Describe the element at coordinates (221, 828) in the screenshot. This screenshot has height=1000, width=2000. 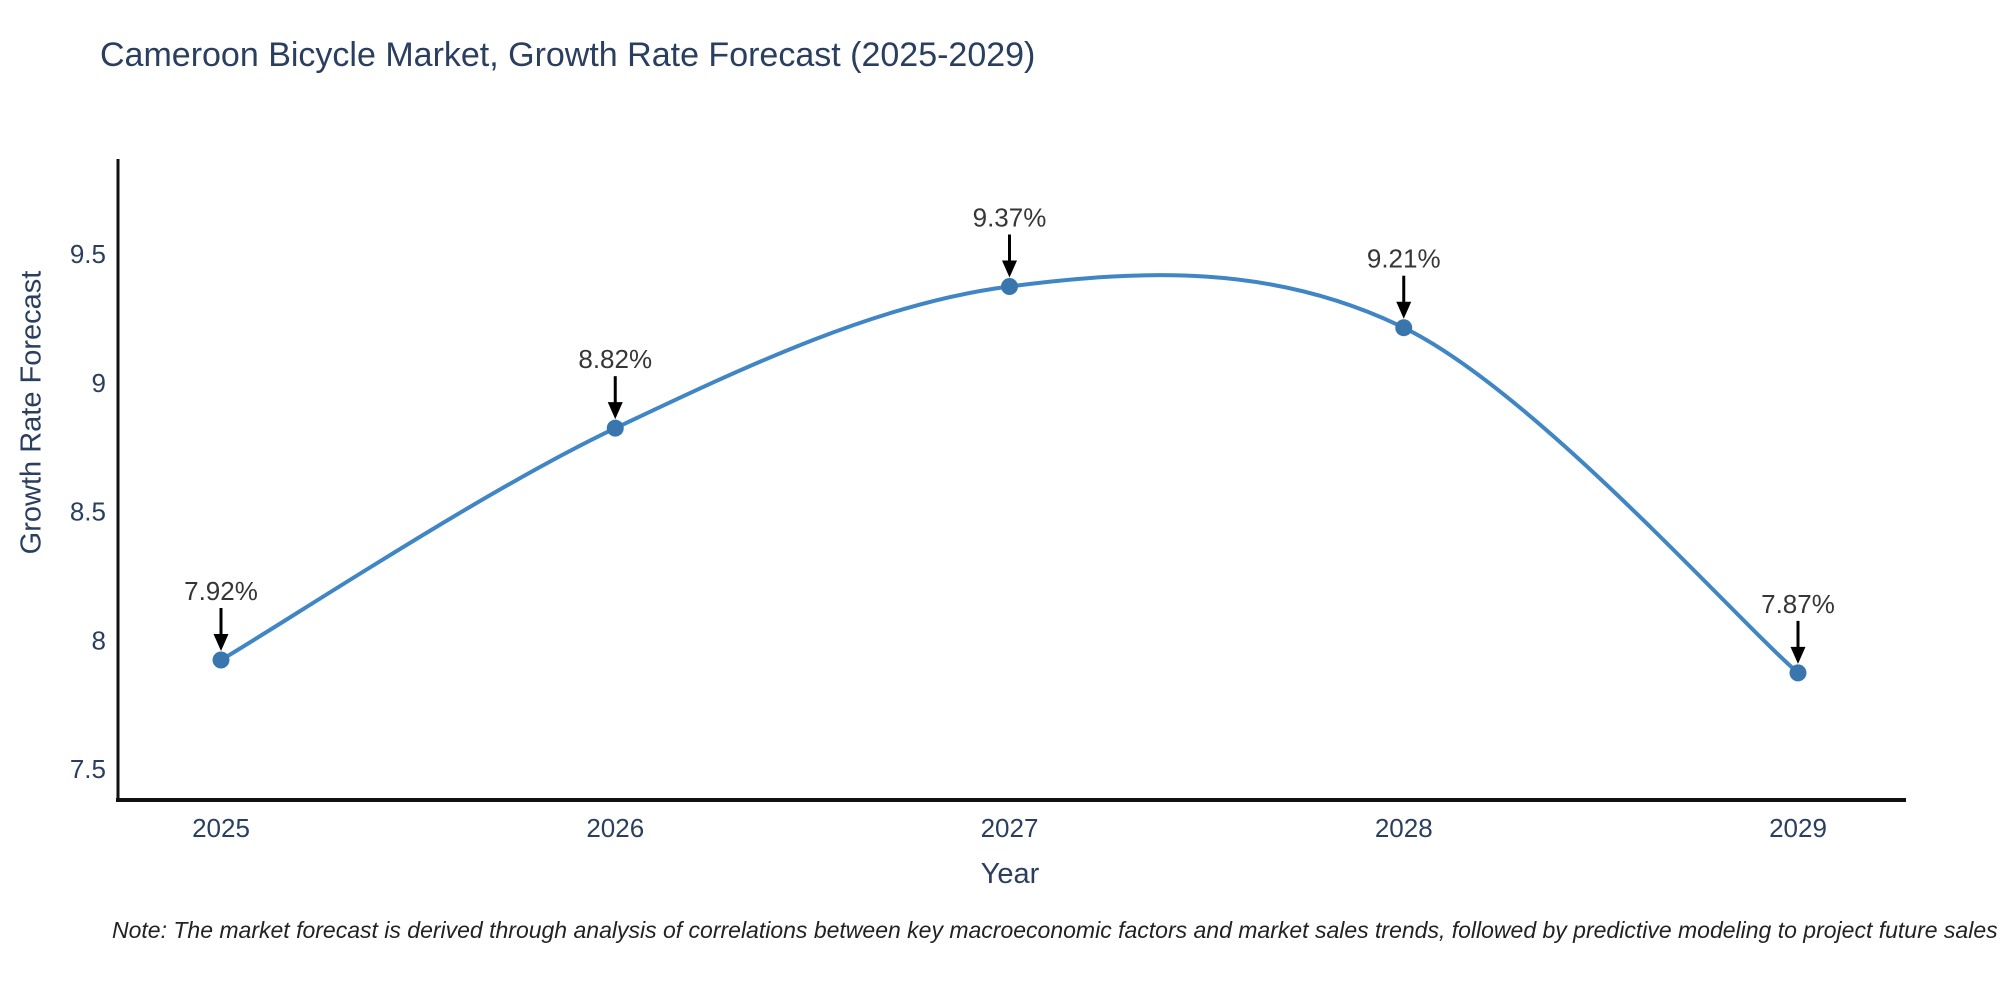
I see `x-tick-label: 2025` at that location.